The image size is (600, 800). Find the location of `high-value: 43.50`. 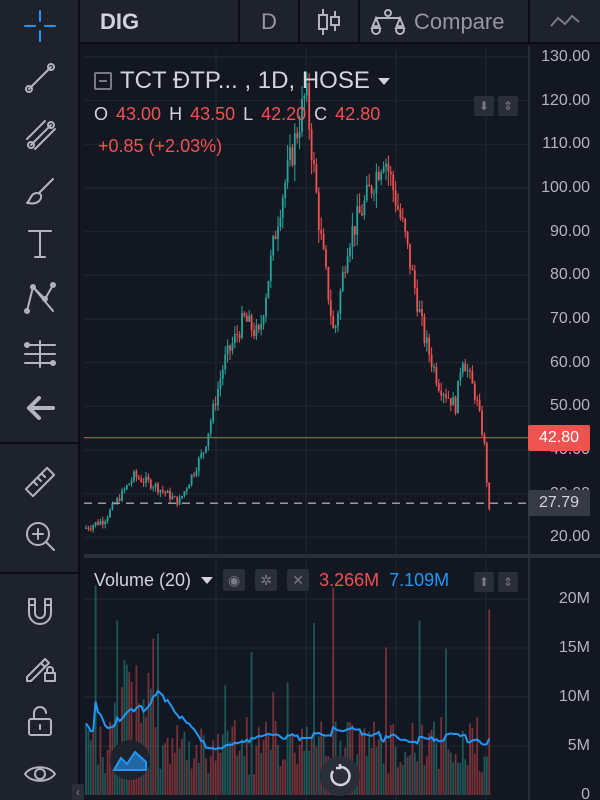

high-value: 43.50 is located at coordinates (213, 113).